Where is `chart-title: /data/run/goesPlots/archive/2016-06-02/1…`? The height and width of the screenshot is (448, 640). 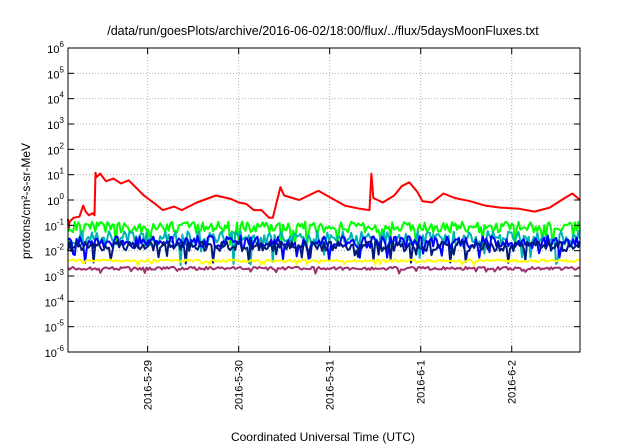 chart-title: /data/run/goesPlots/archive/2016-06-02/1… is located at coordinates (323, 31).